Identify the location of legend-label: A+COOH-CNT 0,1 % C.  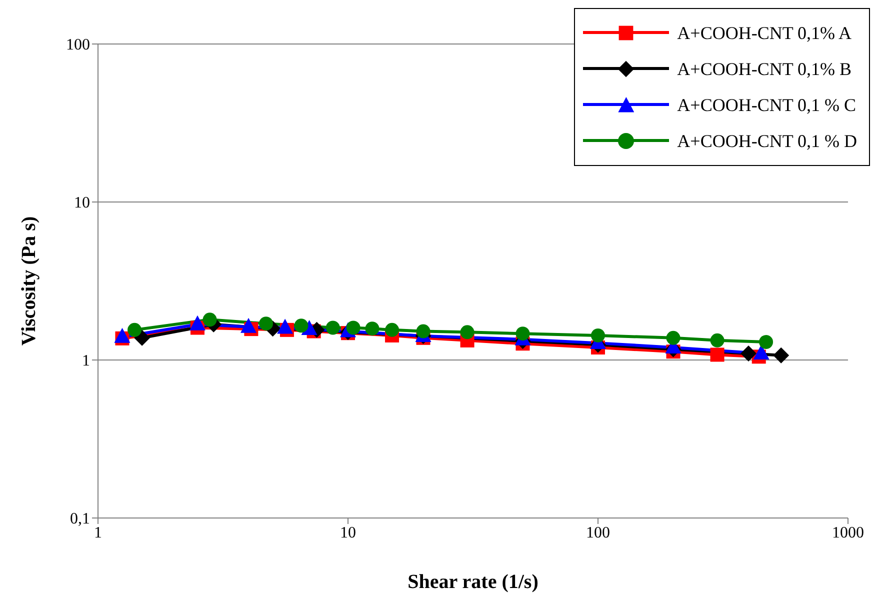
(766, 105).